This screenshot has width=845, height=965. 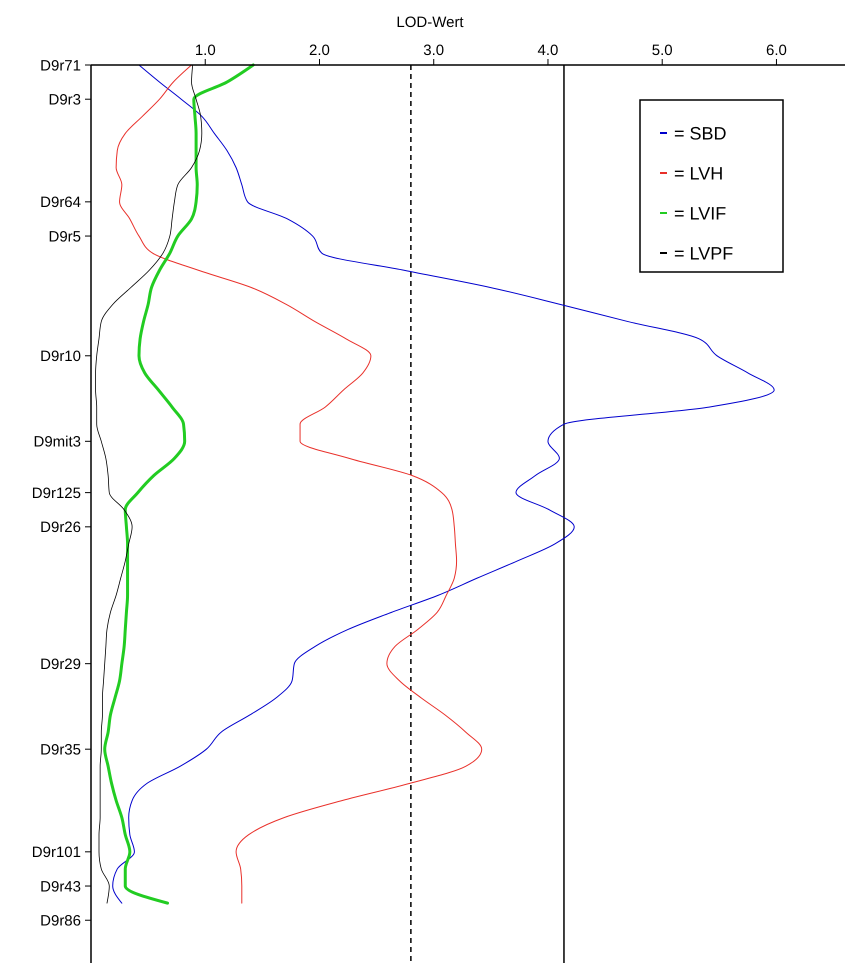 I want to click on y-tick-label: D9r101, so click(x=56, y=853).